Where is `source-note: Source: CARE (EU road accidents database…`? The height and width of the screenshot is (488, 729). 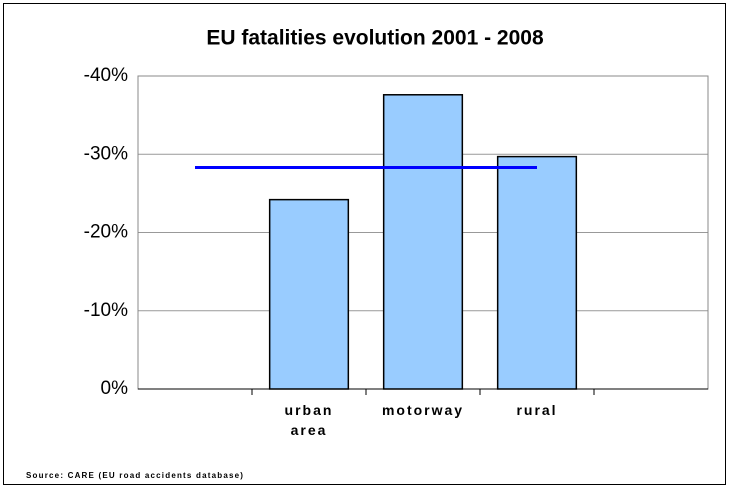
source-note: Source: CARE (EU road accidents database… is located at coordinates (135, 475).